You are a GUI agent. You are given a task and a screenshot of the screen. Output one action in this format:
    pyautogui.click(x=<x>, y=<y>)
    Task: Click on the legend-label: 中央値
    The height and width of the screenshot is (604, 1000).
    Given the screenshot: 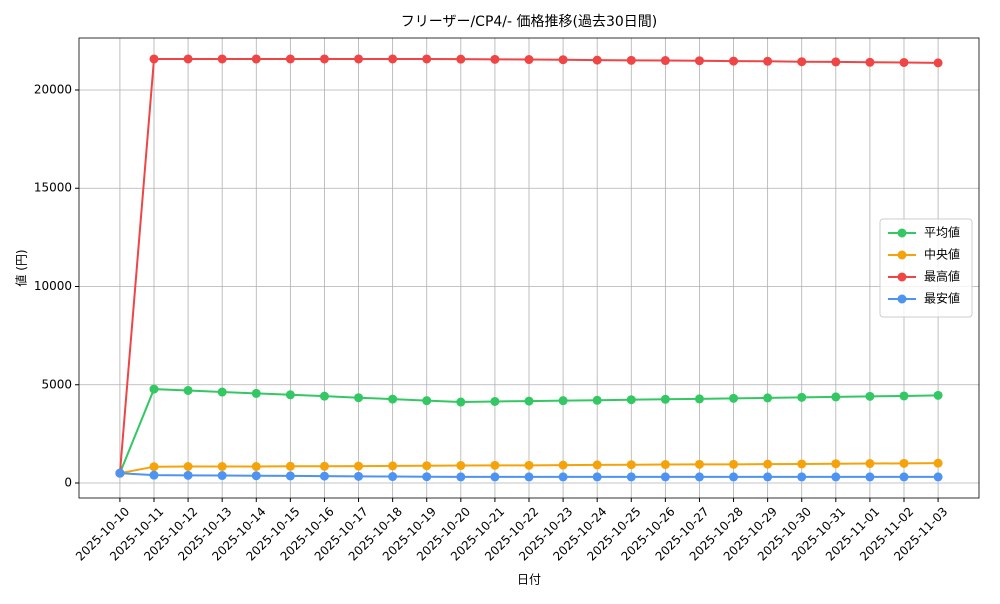 What is the action you would take?
    pyautogui.click(x=942, y=254)
    